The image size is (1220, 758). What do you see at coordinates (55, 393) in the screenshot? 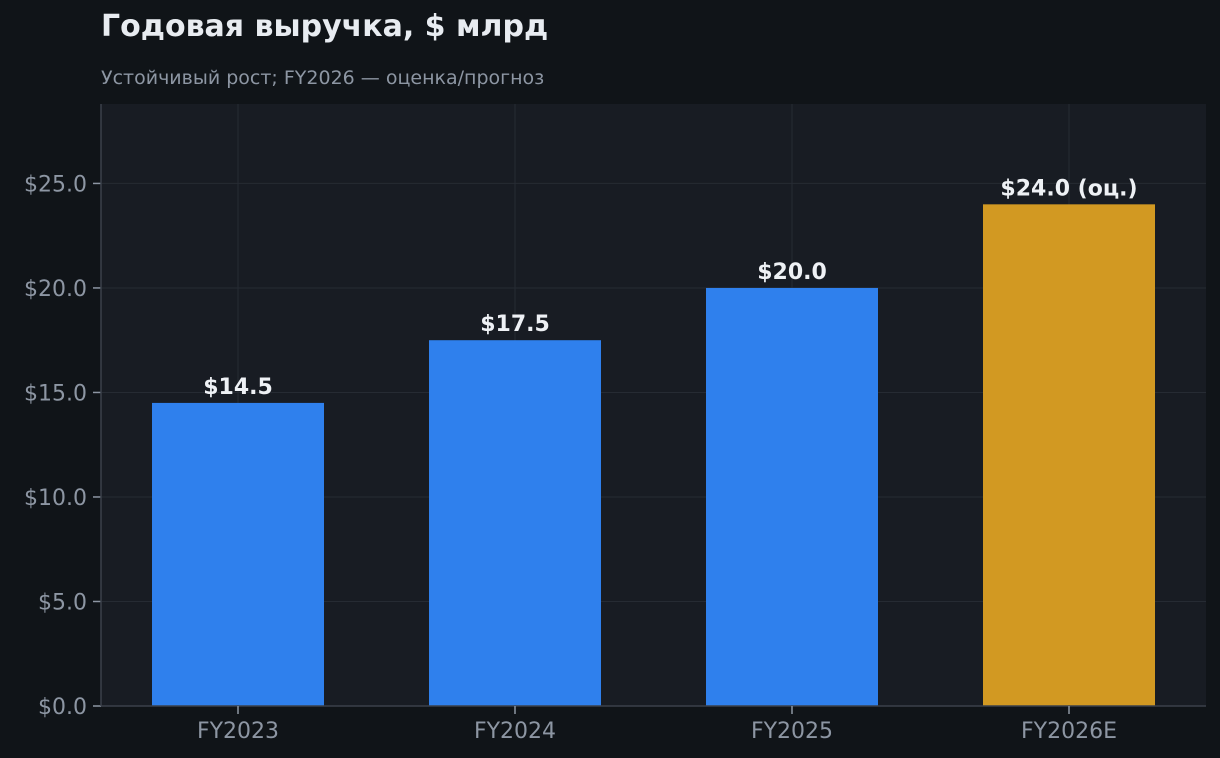
I see `y-tick-label: $15.0` at bounding box center [55, 393].